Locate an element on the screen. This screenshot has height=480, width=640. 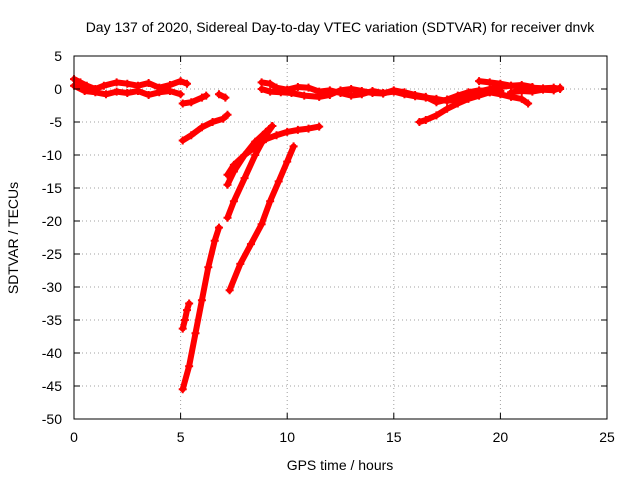
y-tick-label: -15 is located at coordinates (52, 188).